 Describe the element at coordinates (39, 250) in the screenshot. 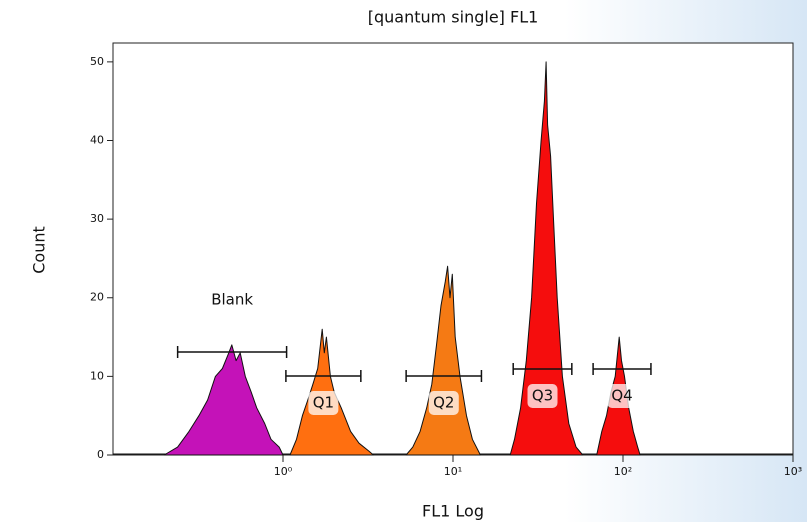

I see `y-axis-label: Count` at that location.